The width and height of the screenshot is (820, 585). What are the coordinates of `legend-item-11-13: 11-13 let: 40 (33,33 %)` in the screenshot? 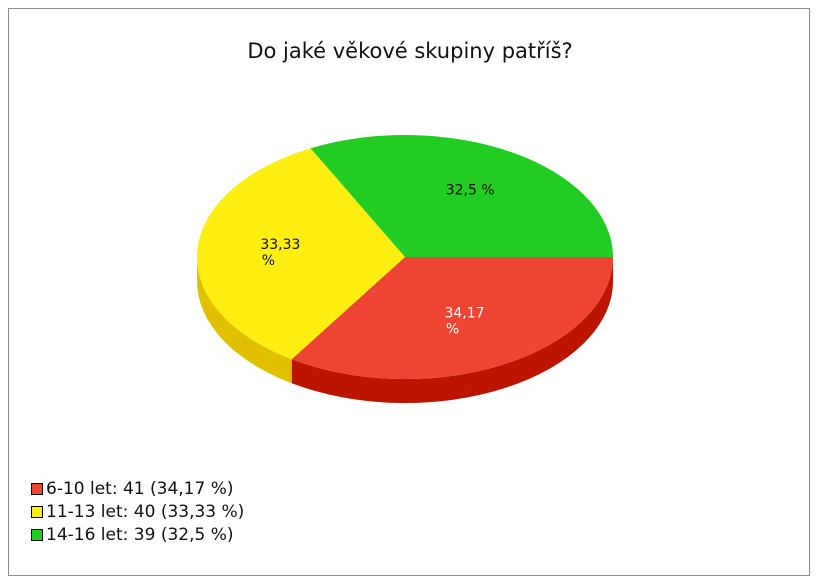 It's located at (137, 511).